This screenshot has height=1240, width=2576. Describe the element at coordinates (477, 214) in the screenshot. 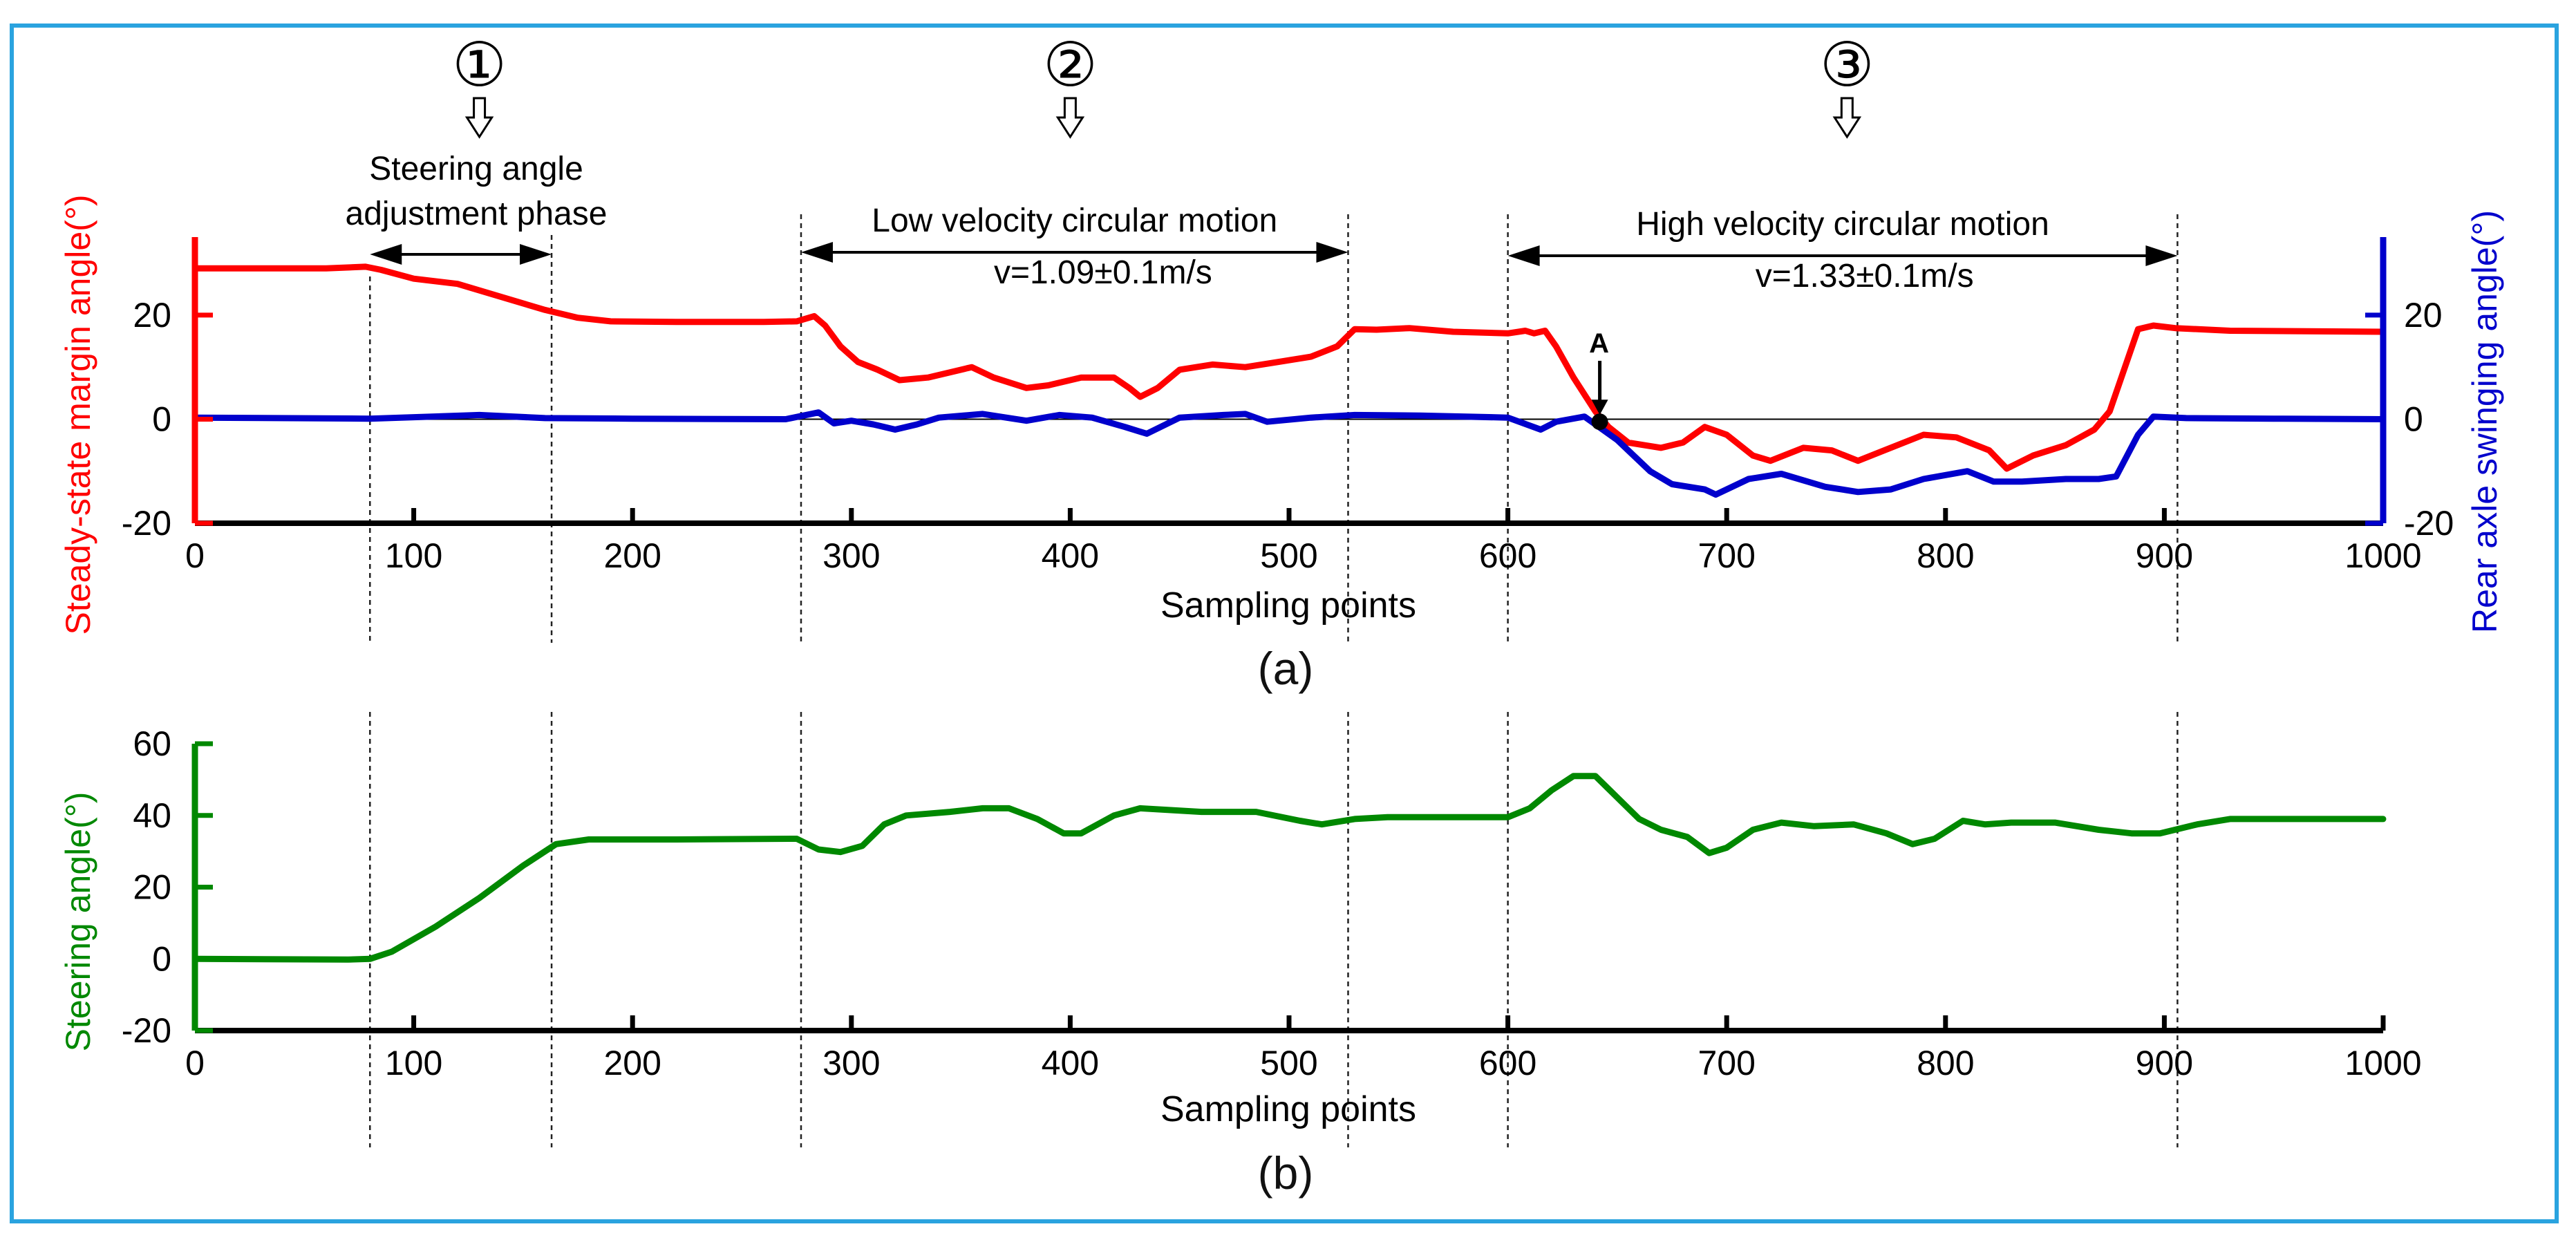

I see `phase-label-line2: adjustment phase` at that location.